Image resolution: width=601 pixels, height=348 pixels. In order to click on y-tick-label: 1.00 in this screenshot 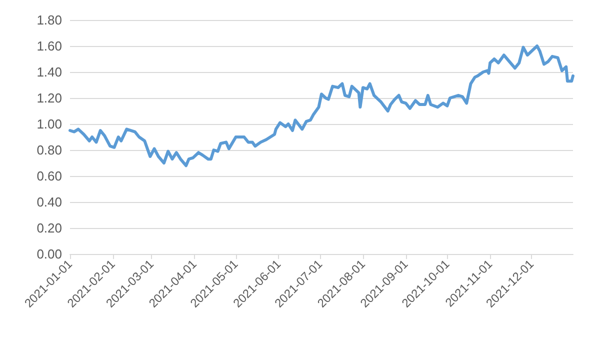, I will do `click(49, 124)`.